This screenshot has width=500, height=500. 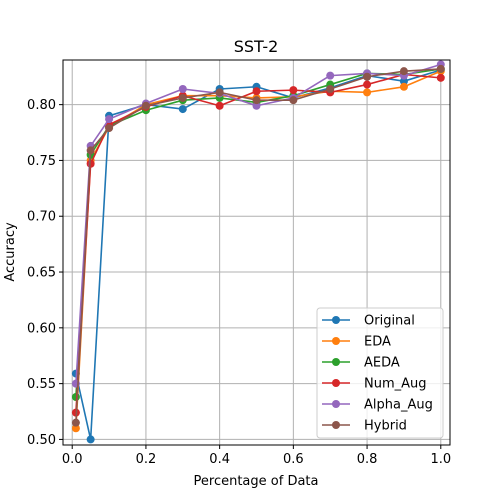 What do you see at coordinates (219, 459) in the screenshot?
I see `x-tick-label: 0.4` at bounding box center [219, 459].